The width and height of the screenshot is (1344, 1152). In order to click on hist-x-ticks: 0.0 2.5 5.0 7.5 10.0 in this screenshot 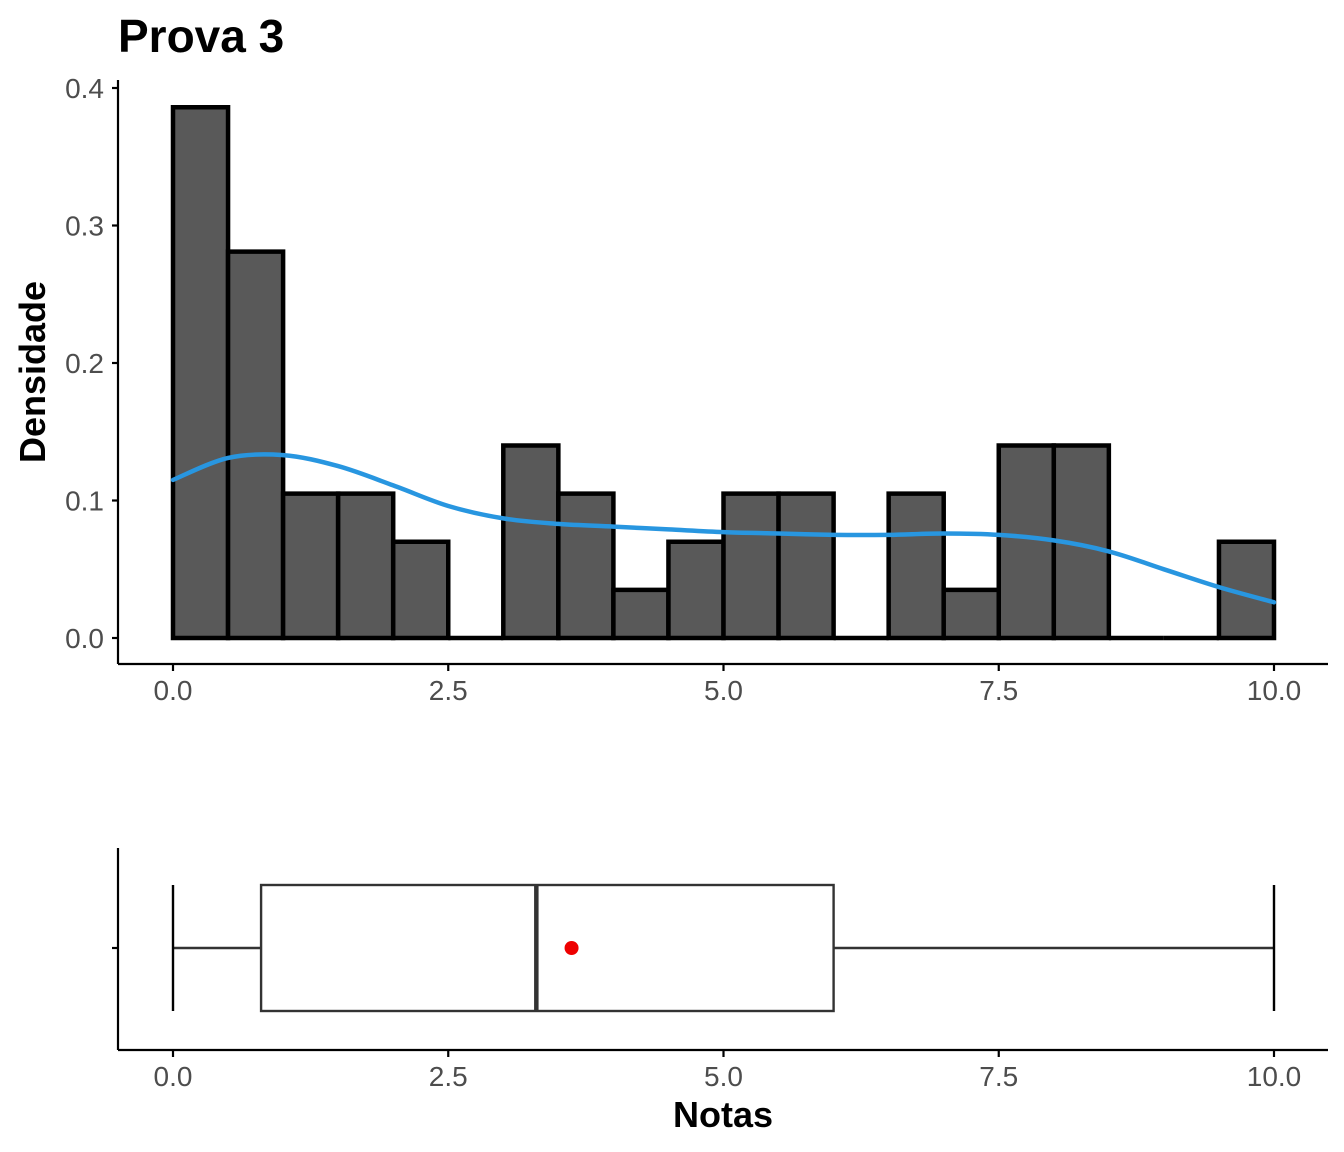, I will do `click(728, 685)`.